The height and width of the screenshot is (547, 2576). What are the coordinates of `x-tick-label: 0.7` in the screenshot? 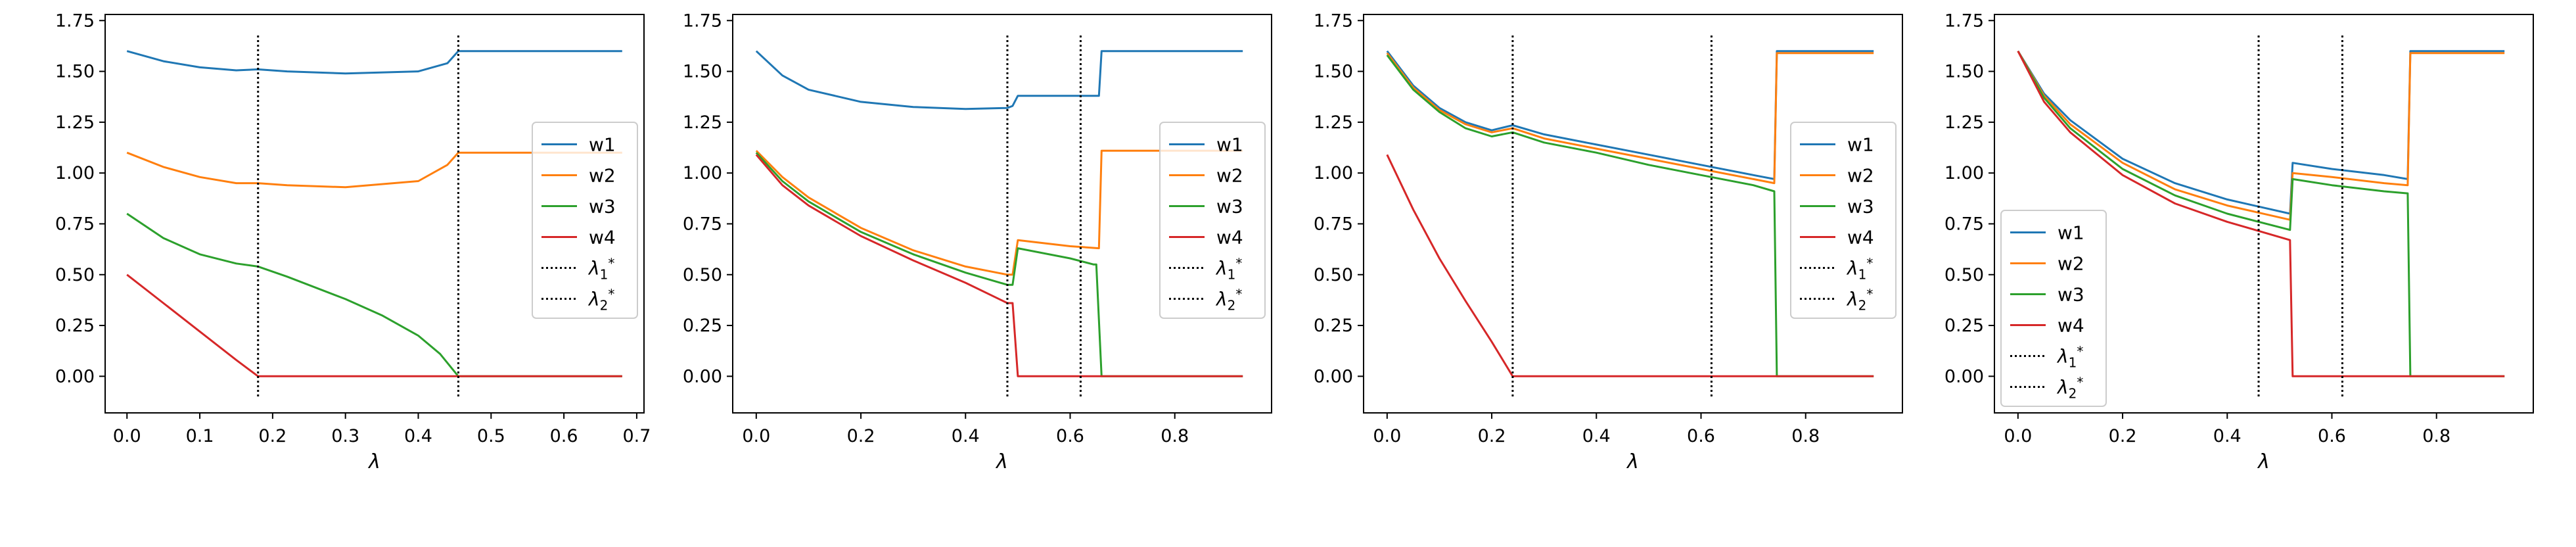 It's located at (637, 436).